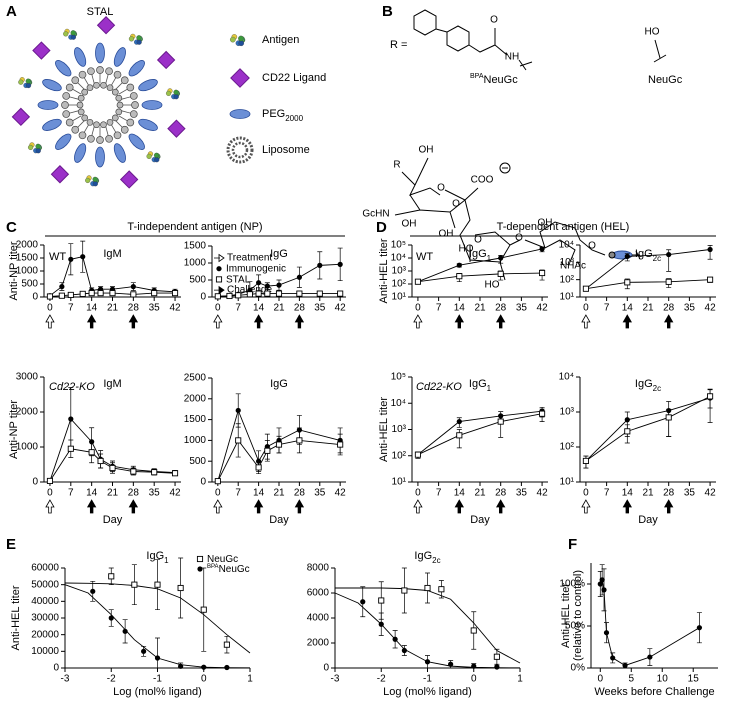  I want to click on text-part: CD22 Ligand, so click(294, 78).